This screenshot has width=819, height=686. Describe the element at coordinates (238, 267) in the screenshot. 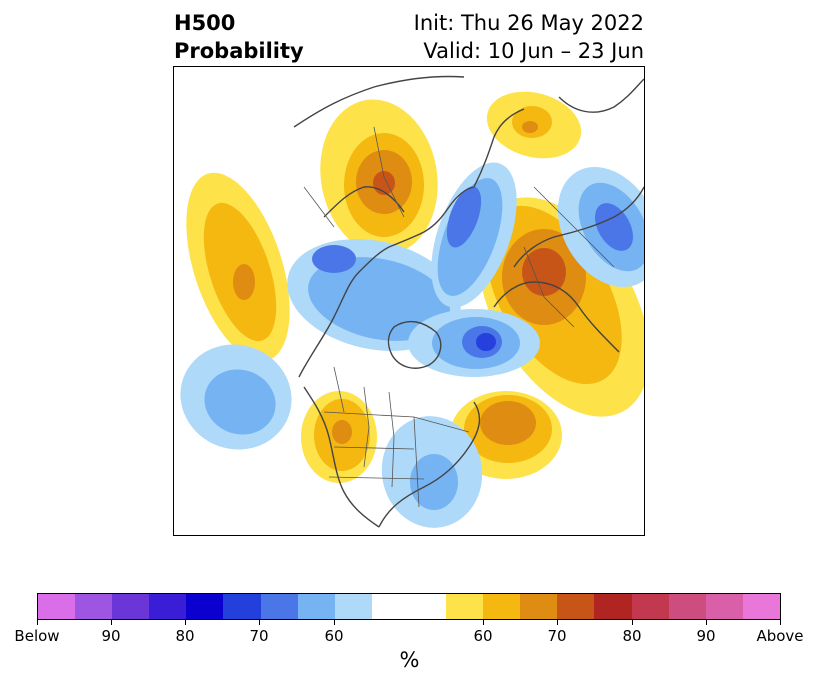

I see `anomaly-above-pacific` at that location.